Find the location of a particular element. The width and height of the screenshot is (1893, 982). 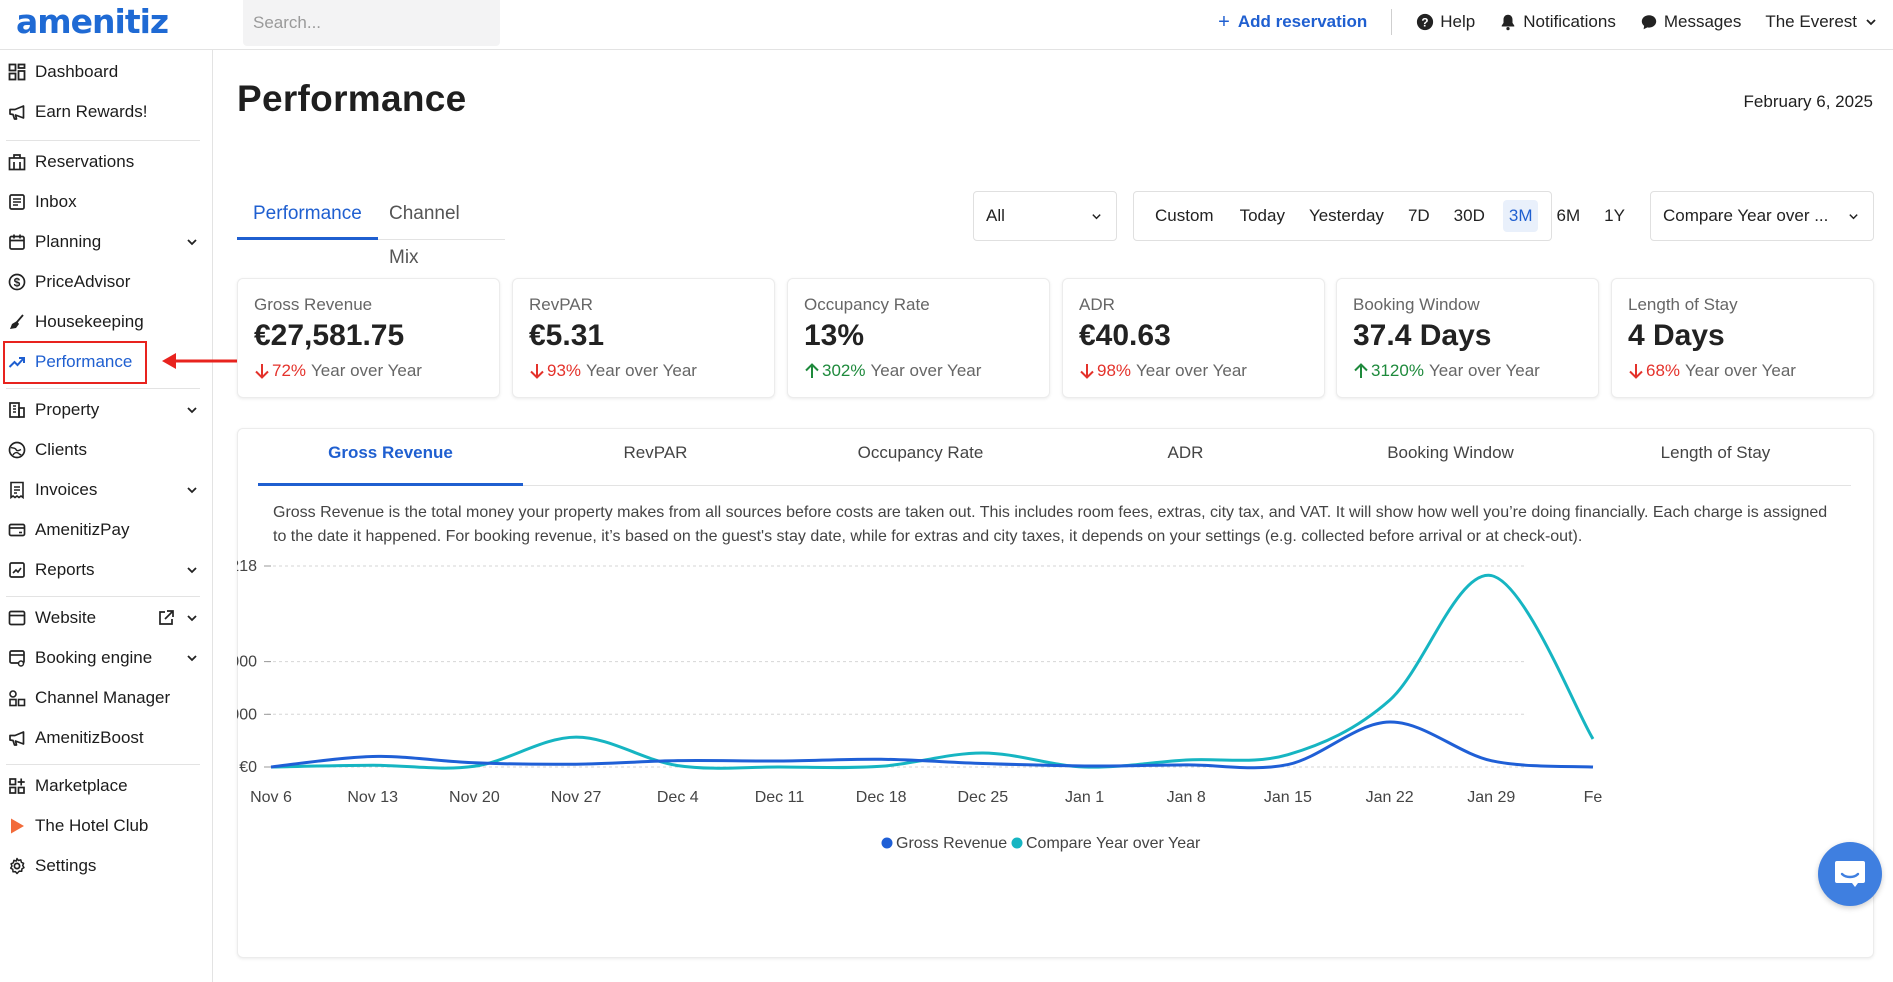

sidebar-item-inbox: Inbox is located at coordinates (106, 202).